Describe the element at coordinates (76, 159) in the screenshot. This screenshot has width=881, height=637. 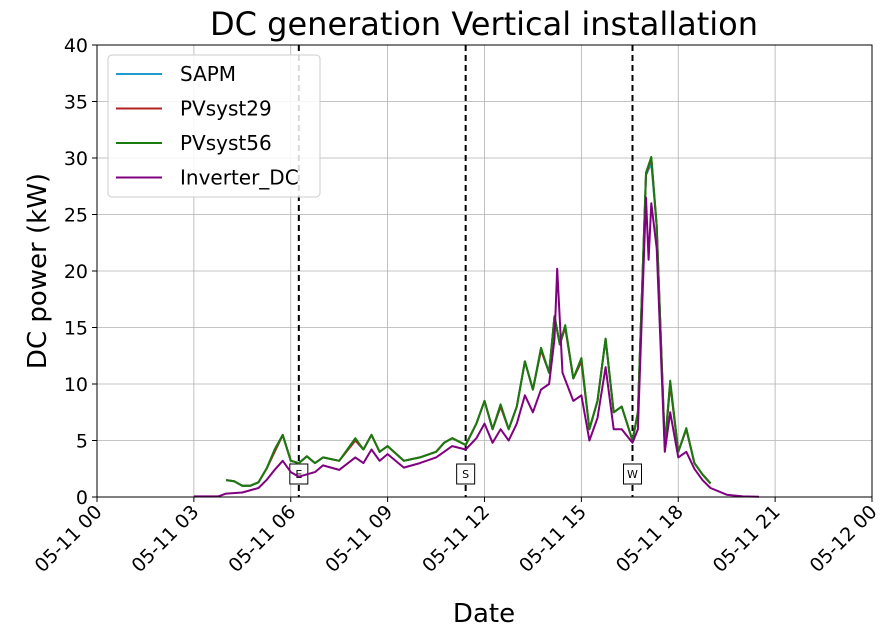
I see `y-tick-label: 30` at that location.